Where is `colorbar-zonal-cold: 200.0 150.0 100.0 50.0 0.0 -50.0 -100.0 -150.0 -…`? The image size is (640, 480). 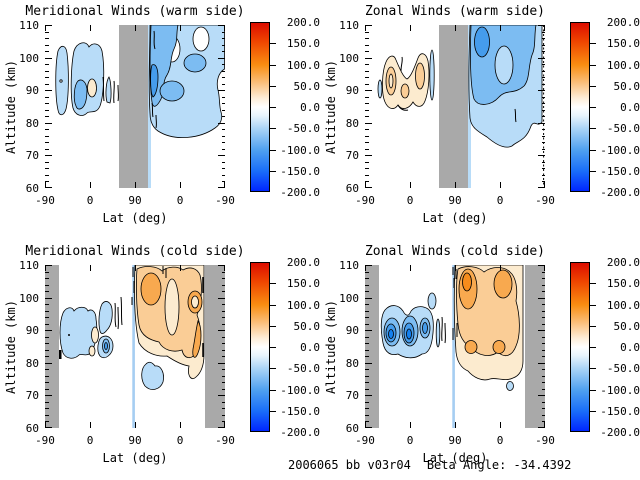 colorbar-zonal-cold: 200.0 150.0 100.0 50.0 0.0 -50.0 -100.0 -150.0 -… is located at coordinates (605, 347).